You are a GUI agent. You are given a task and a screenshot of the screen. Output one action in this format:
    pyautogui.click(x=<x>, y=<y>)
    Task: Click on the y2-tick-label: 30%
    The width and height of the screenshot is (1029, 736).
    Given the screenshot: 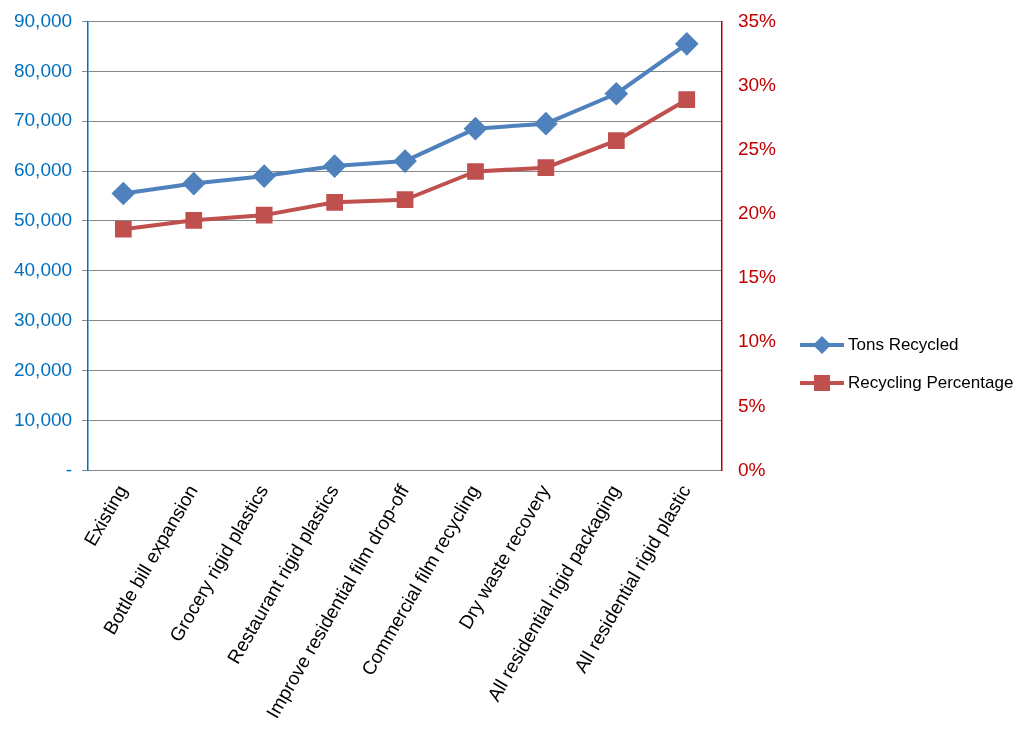 What is the action you would take?
    pyautogui.click(x=757, y=84)
    